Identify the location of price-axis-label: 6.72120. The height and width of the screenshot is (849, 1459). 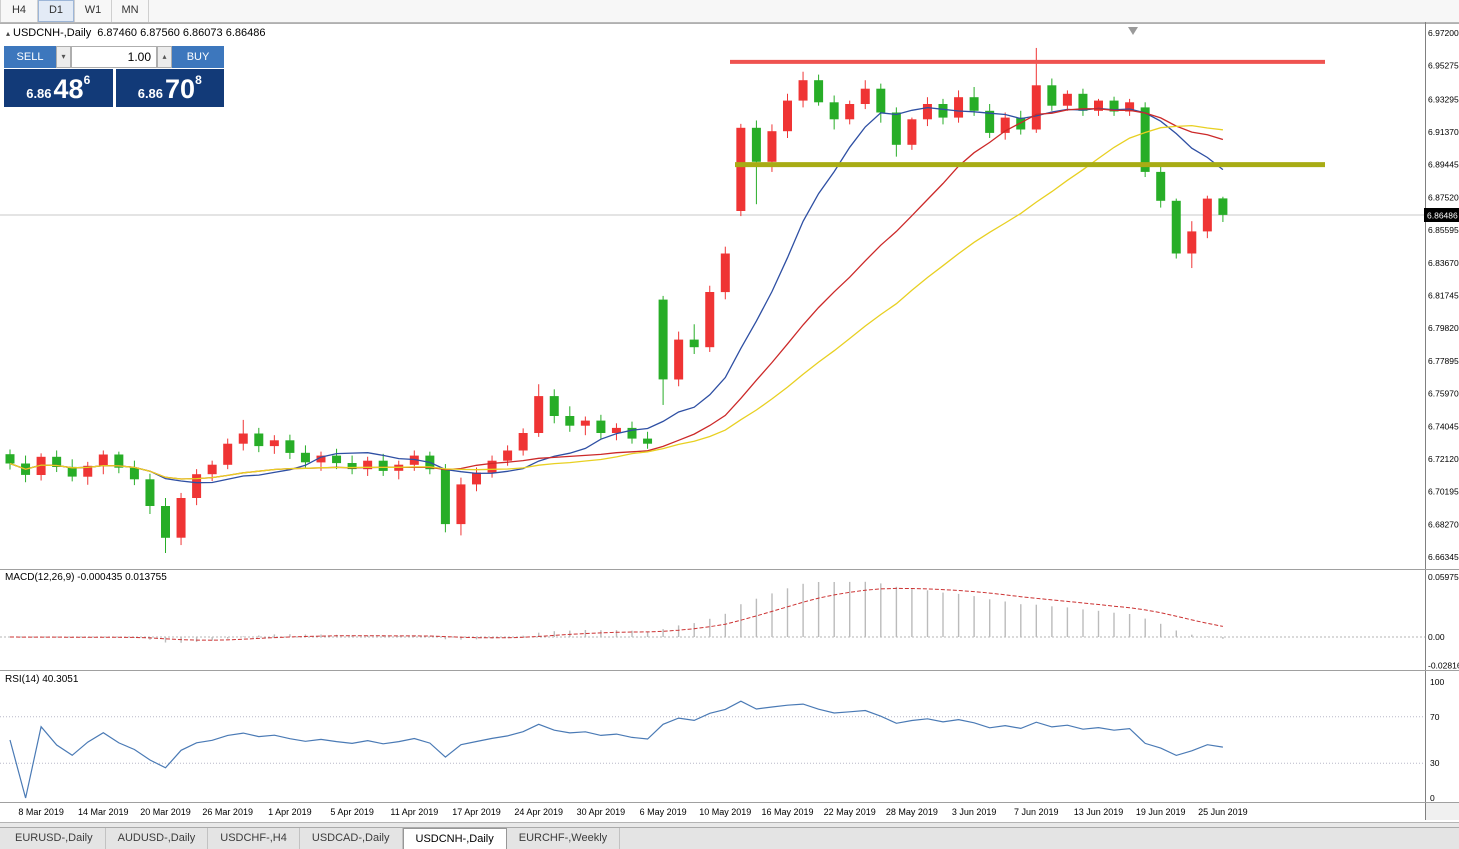
(1443, 459).